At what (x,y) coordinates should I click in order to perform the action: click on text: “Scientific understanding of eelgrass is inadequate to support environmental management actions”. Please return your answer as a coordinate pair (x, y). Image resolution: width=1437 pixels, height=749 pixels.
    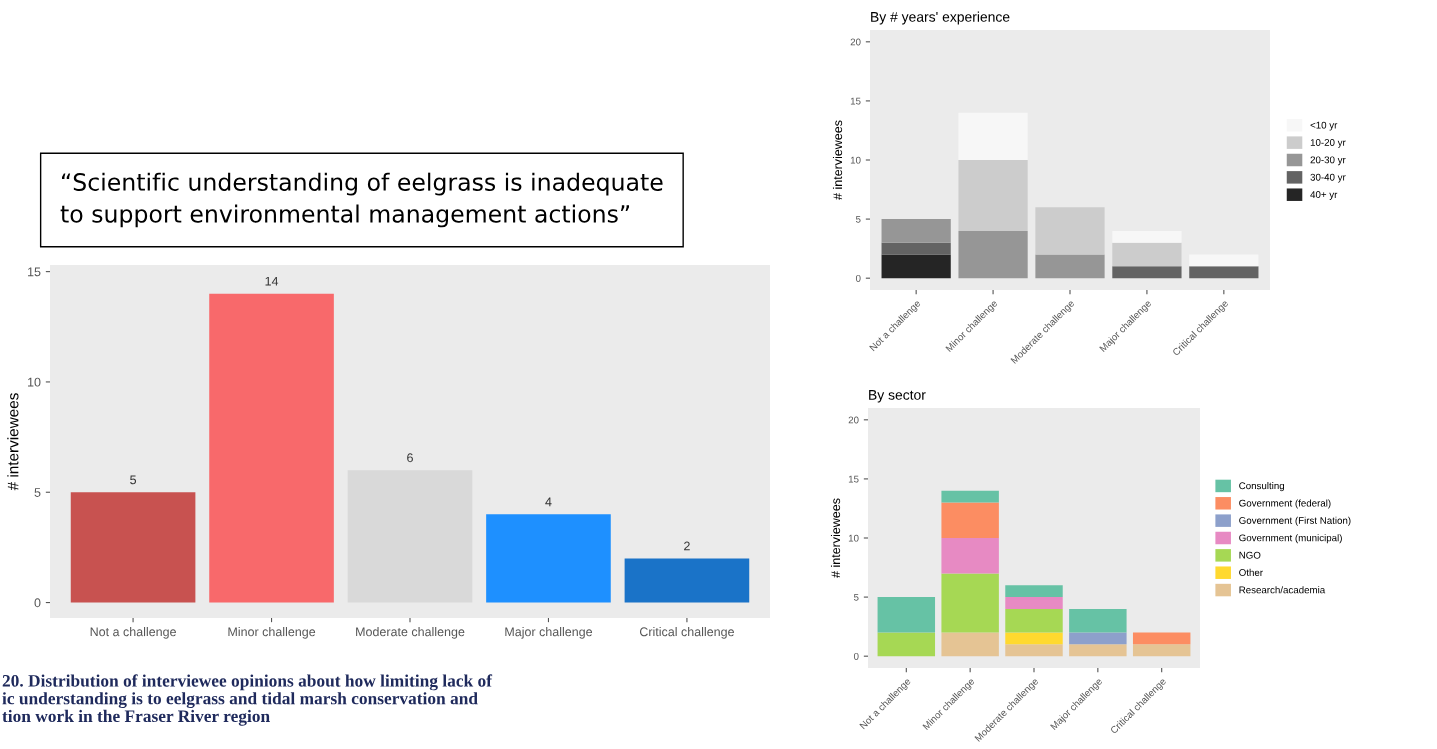
    Looking at the image, I should click on (361, 200).